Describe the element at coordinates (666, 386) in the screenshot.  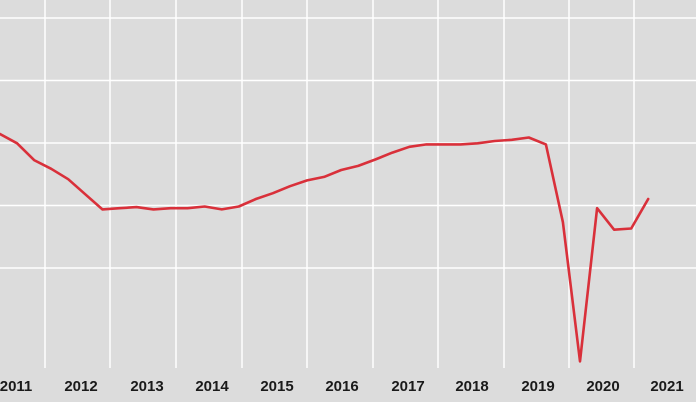
I see `x-tick-label: 2021` at that location.